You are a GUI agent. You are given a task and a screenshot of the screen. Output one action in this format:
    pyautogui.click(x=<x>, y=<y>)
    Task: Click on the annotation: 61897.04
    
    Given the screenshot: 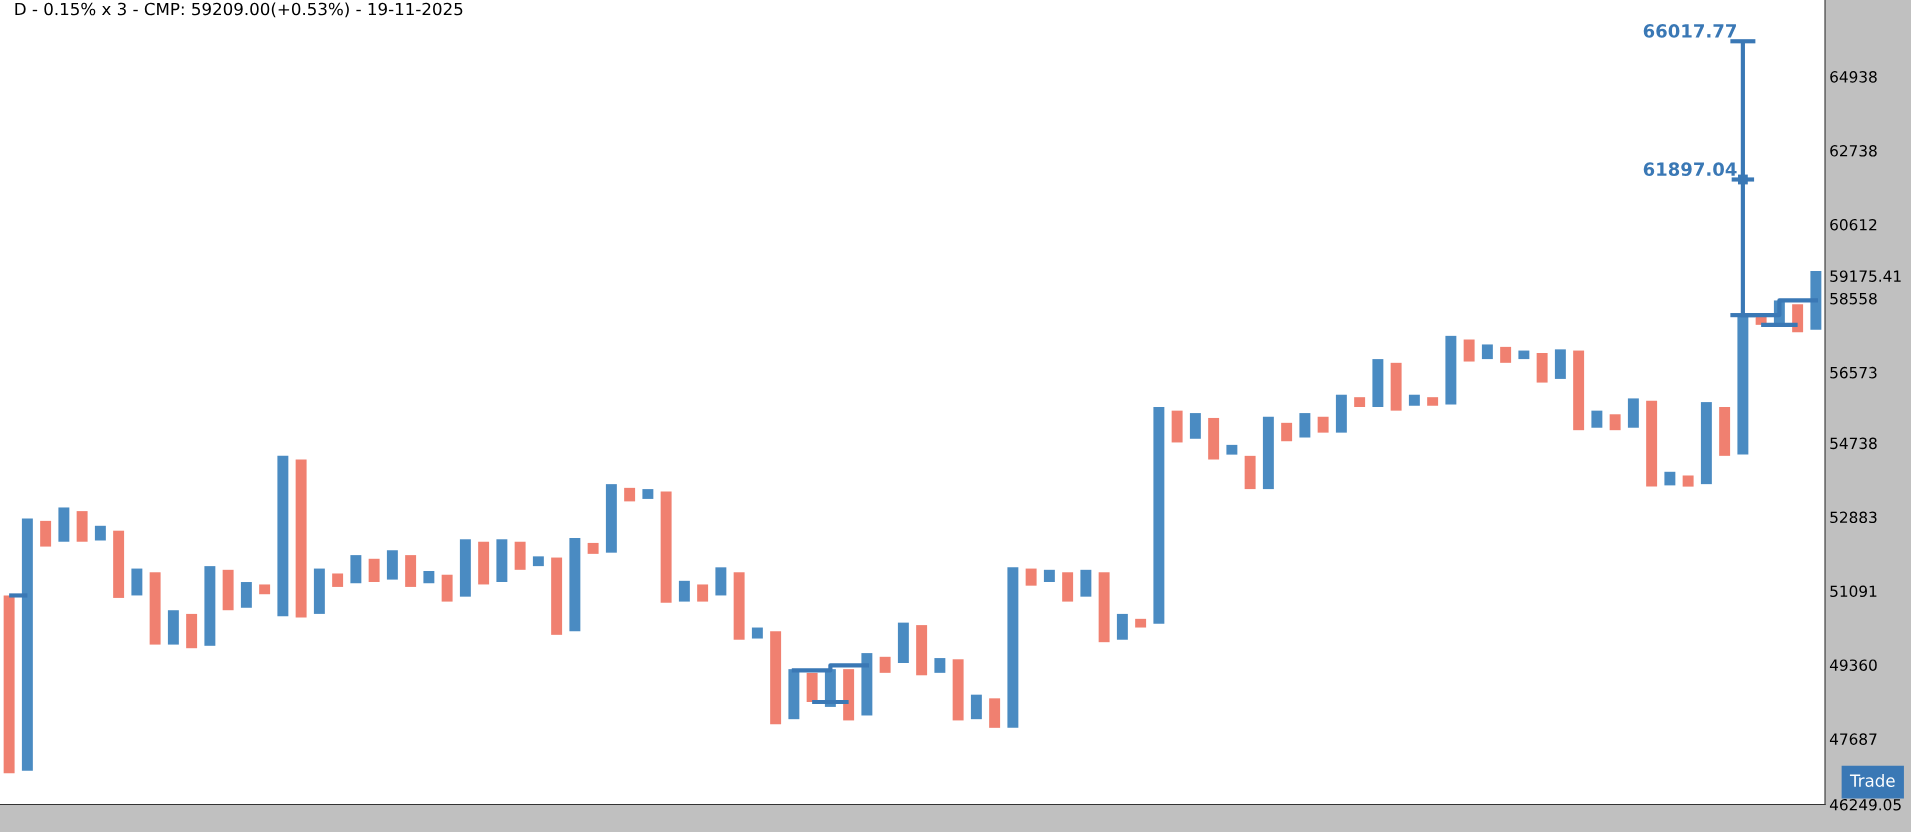 What is the action you would take?
    pyautogui.click(x=1690, y=169)
    